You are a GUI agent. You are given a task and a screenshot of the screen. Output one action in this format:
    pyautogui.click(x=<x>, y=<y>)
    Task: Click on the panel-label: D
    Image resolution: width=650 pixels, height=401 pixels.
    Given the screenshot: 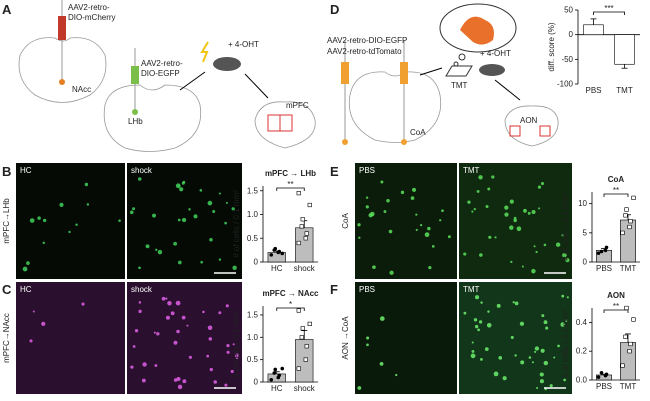 What is the action you would take?
    pyautogui.click(x=334, y=9)
    